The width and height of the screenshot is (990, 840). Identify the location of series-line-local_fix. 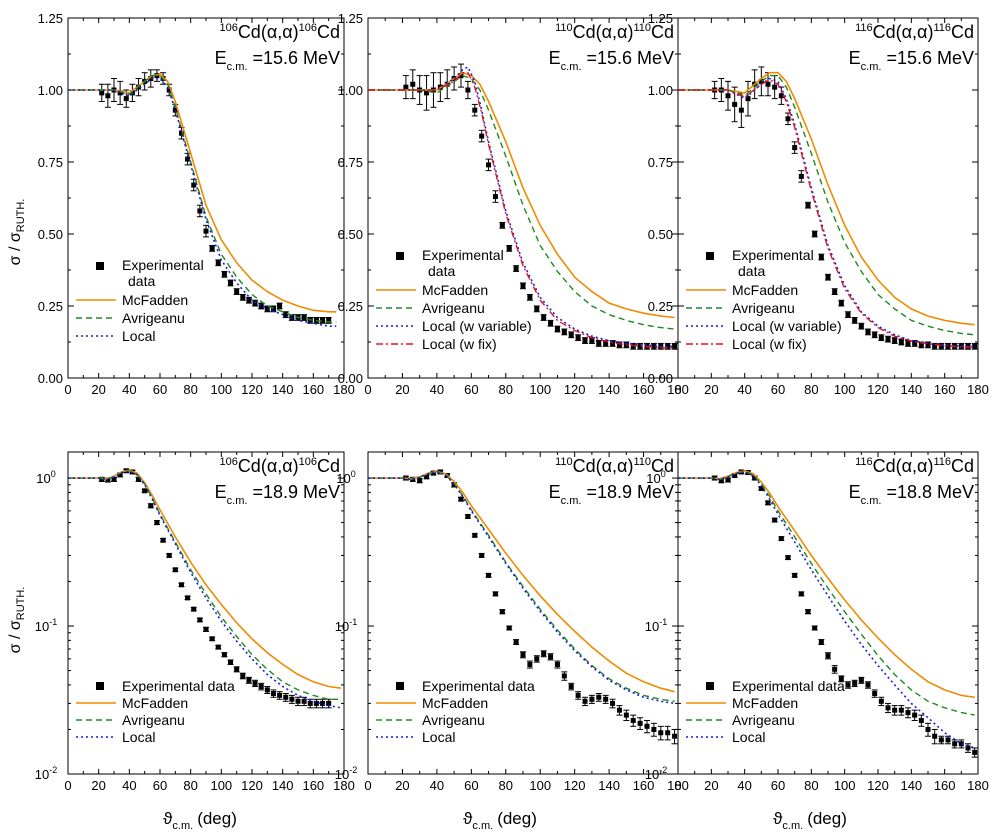
(826, 214).